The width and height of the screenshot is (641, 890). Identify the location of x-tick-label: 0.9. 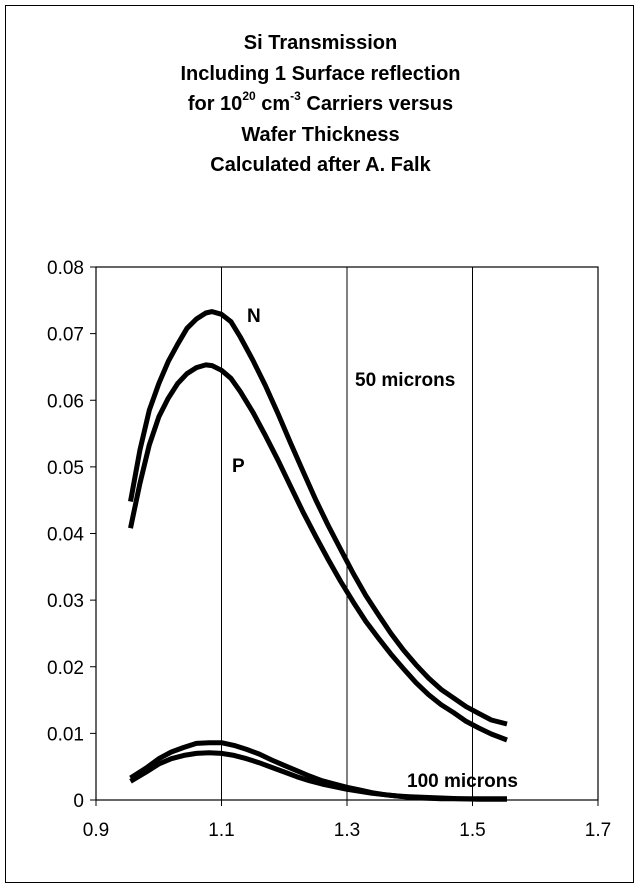
(96, 830).